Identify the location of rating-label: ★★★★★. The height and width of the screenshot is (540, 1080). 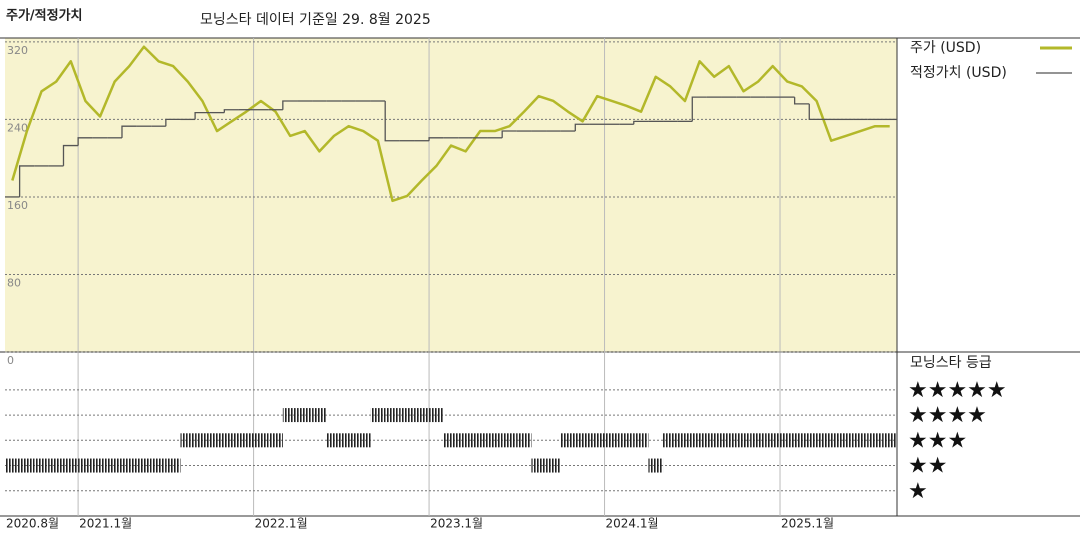
(957, 390).